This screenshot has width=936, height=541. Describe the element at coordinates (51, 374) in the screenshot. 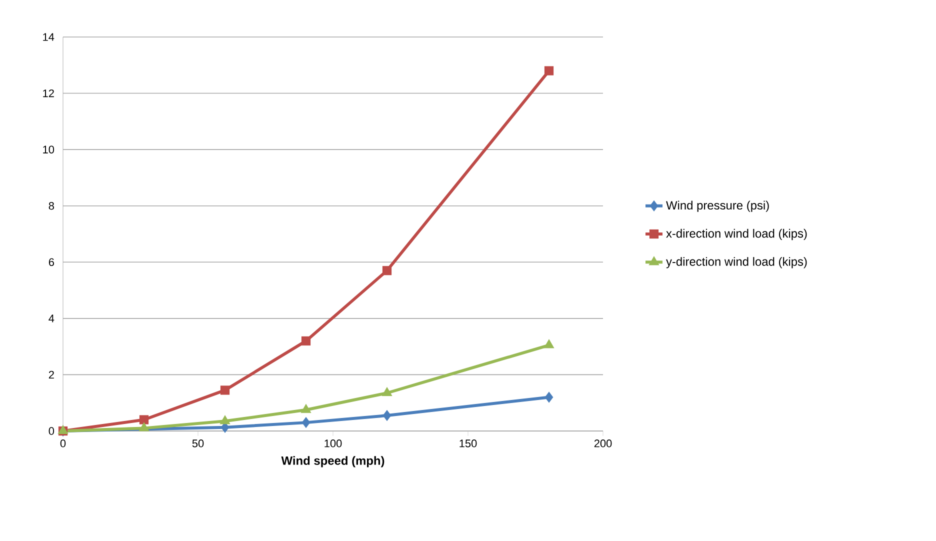

I see `y-tick-label: 2` at that location.